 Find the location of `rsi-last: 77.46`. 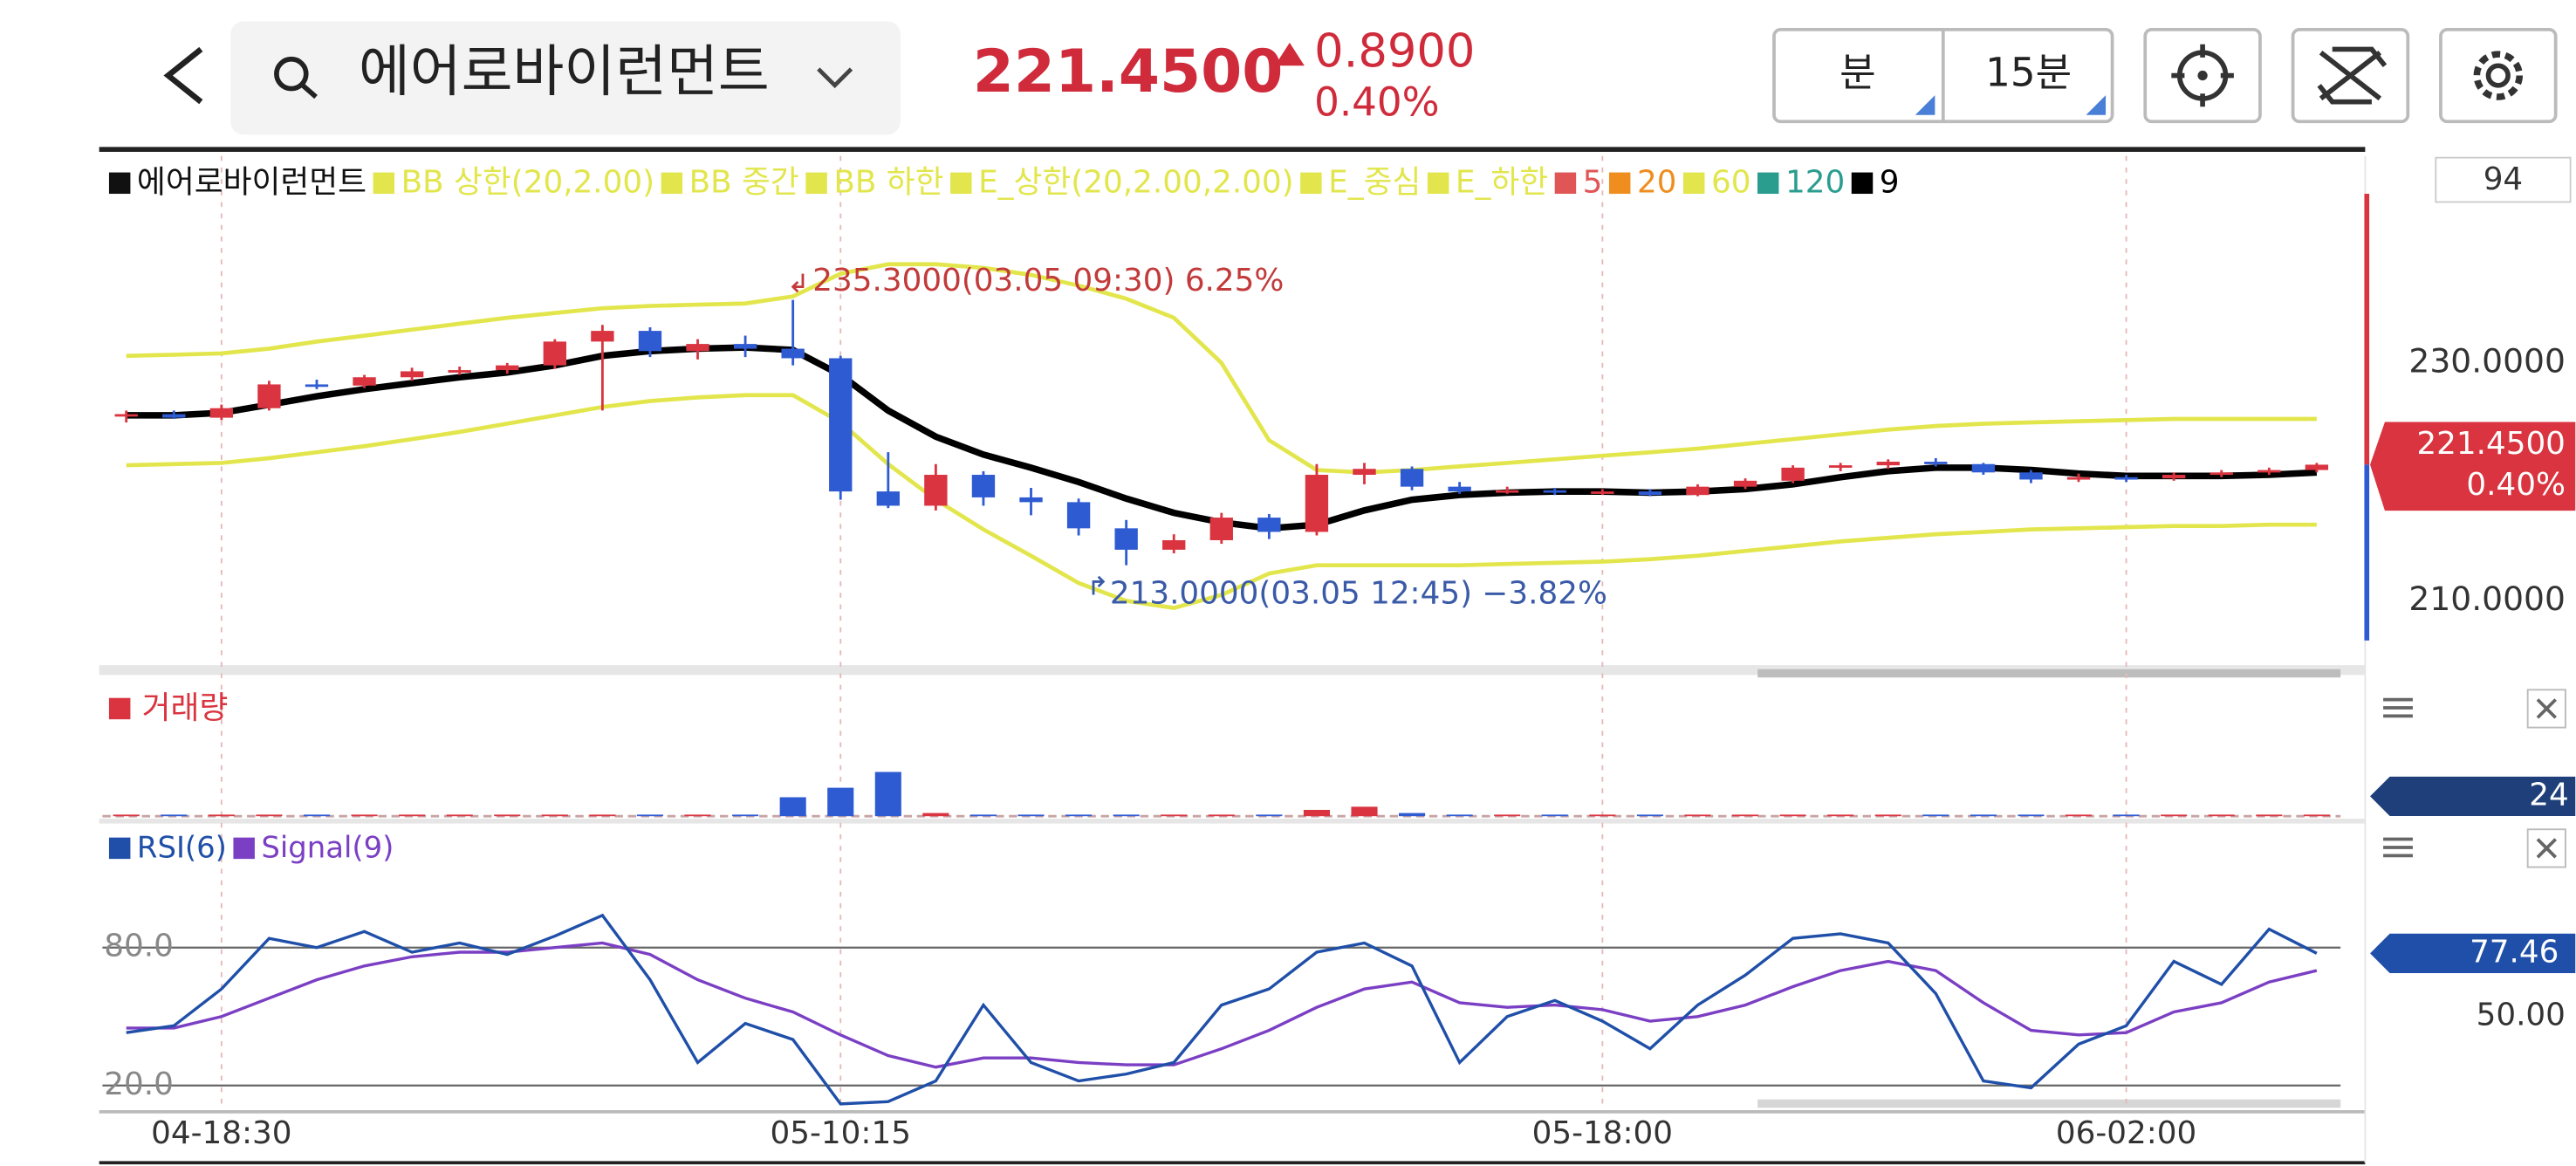

rsi-last: 77.46 is located at coordinates (2515, 952).